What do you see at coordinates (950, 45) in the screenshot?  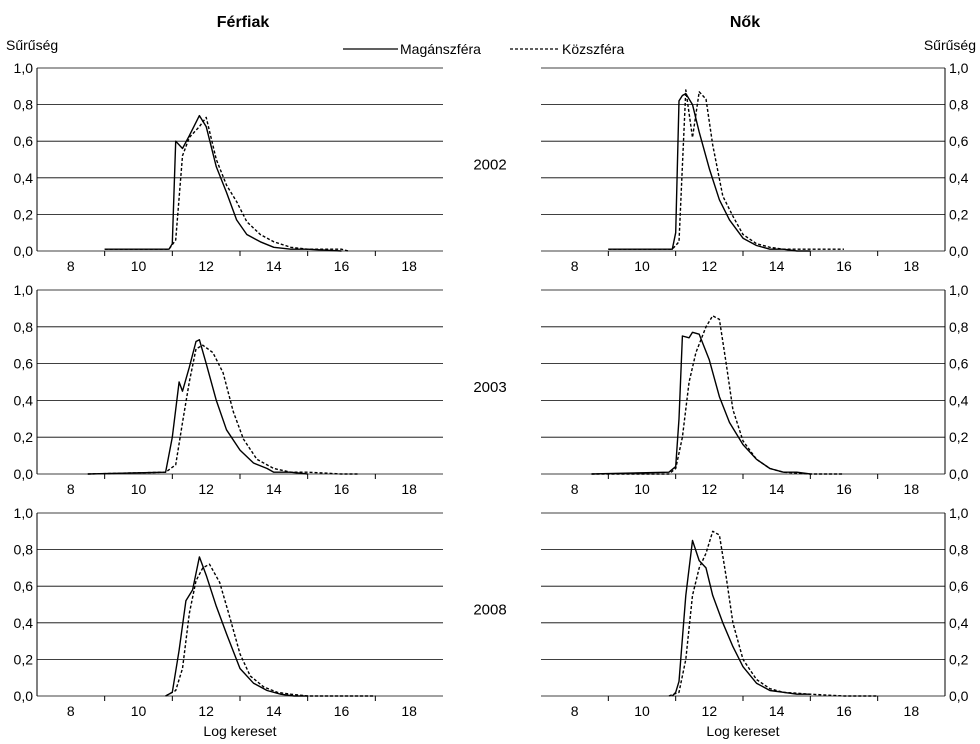 I see `right-y-axis-label: Sűrűség` at bounding box center [950, 45].